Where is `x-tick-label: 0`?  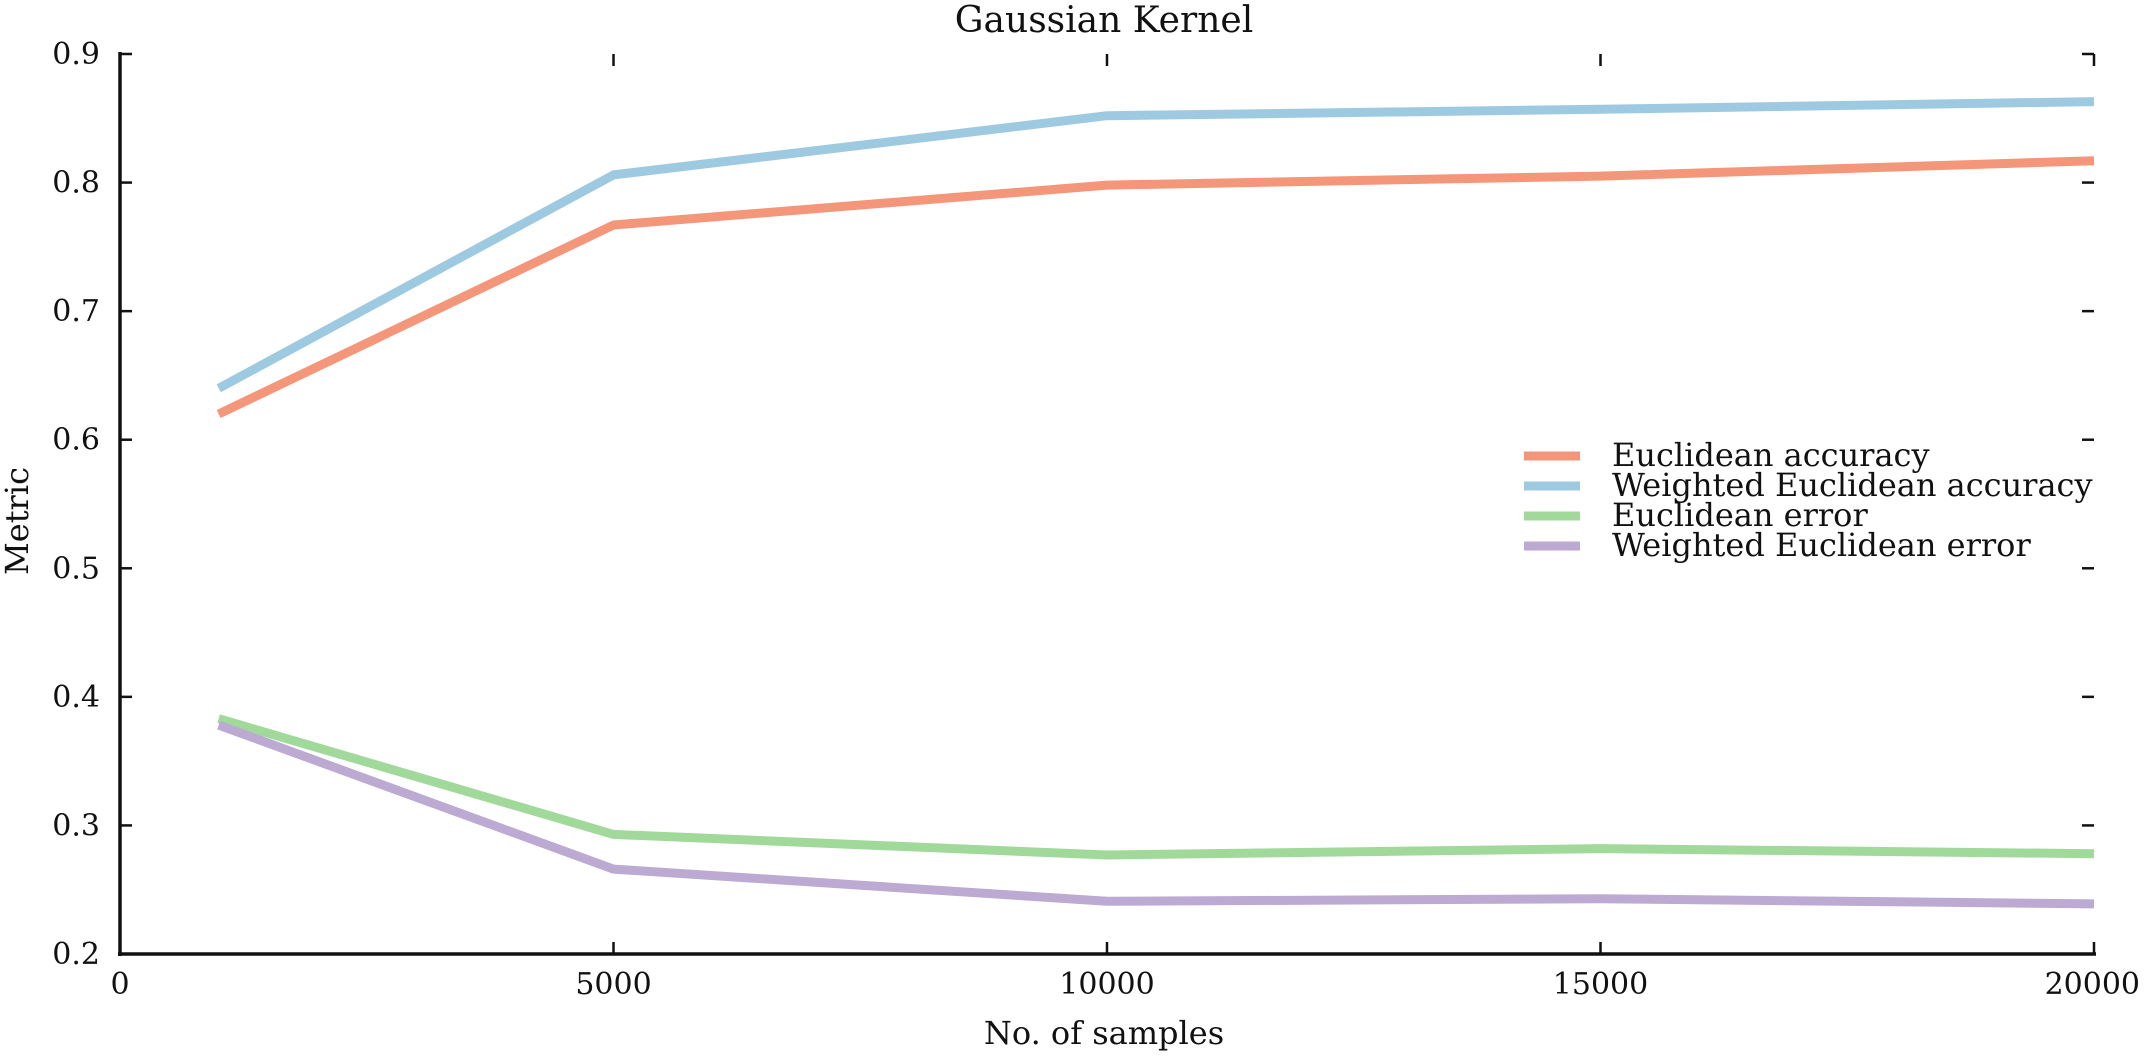
x-tick-label: 0 is located at coordinates (119, 984).